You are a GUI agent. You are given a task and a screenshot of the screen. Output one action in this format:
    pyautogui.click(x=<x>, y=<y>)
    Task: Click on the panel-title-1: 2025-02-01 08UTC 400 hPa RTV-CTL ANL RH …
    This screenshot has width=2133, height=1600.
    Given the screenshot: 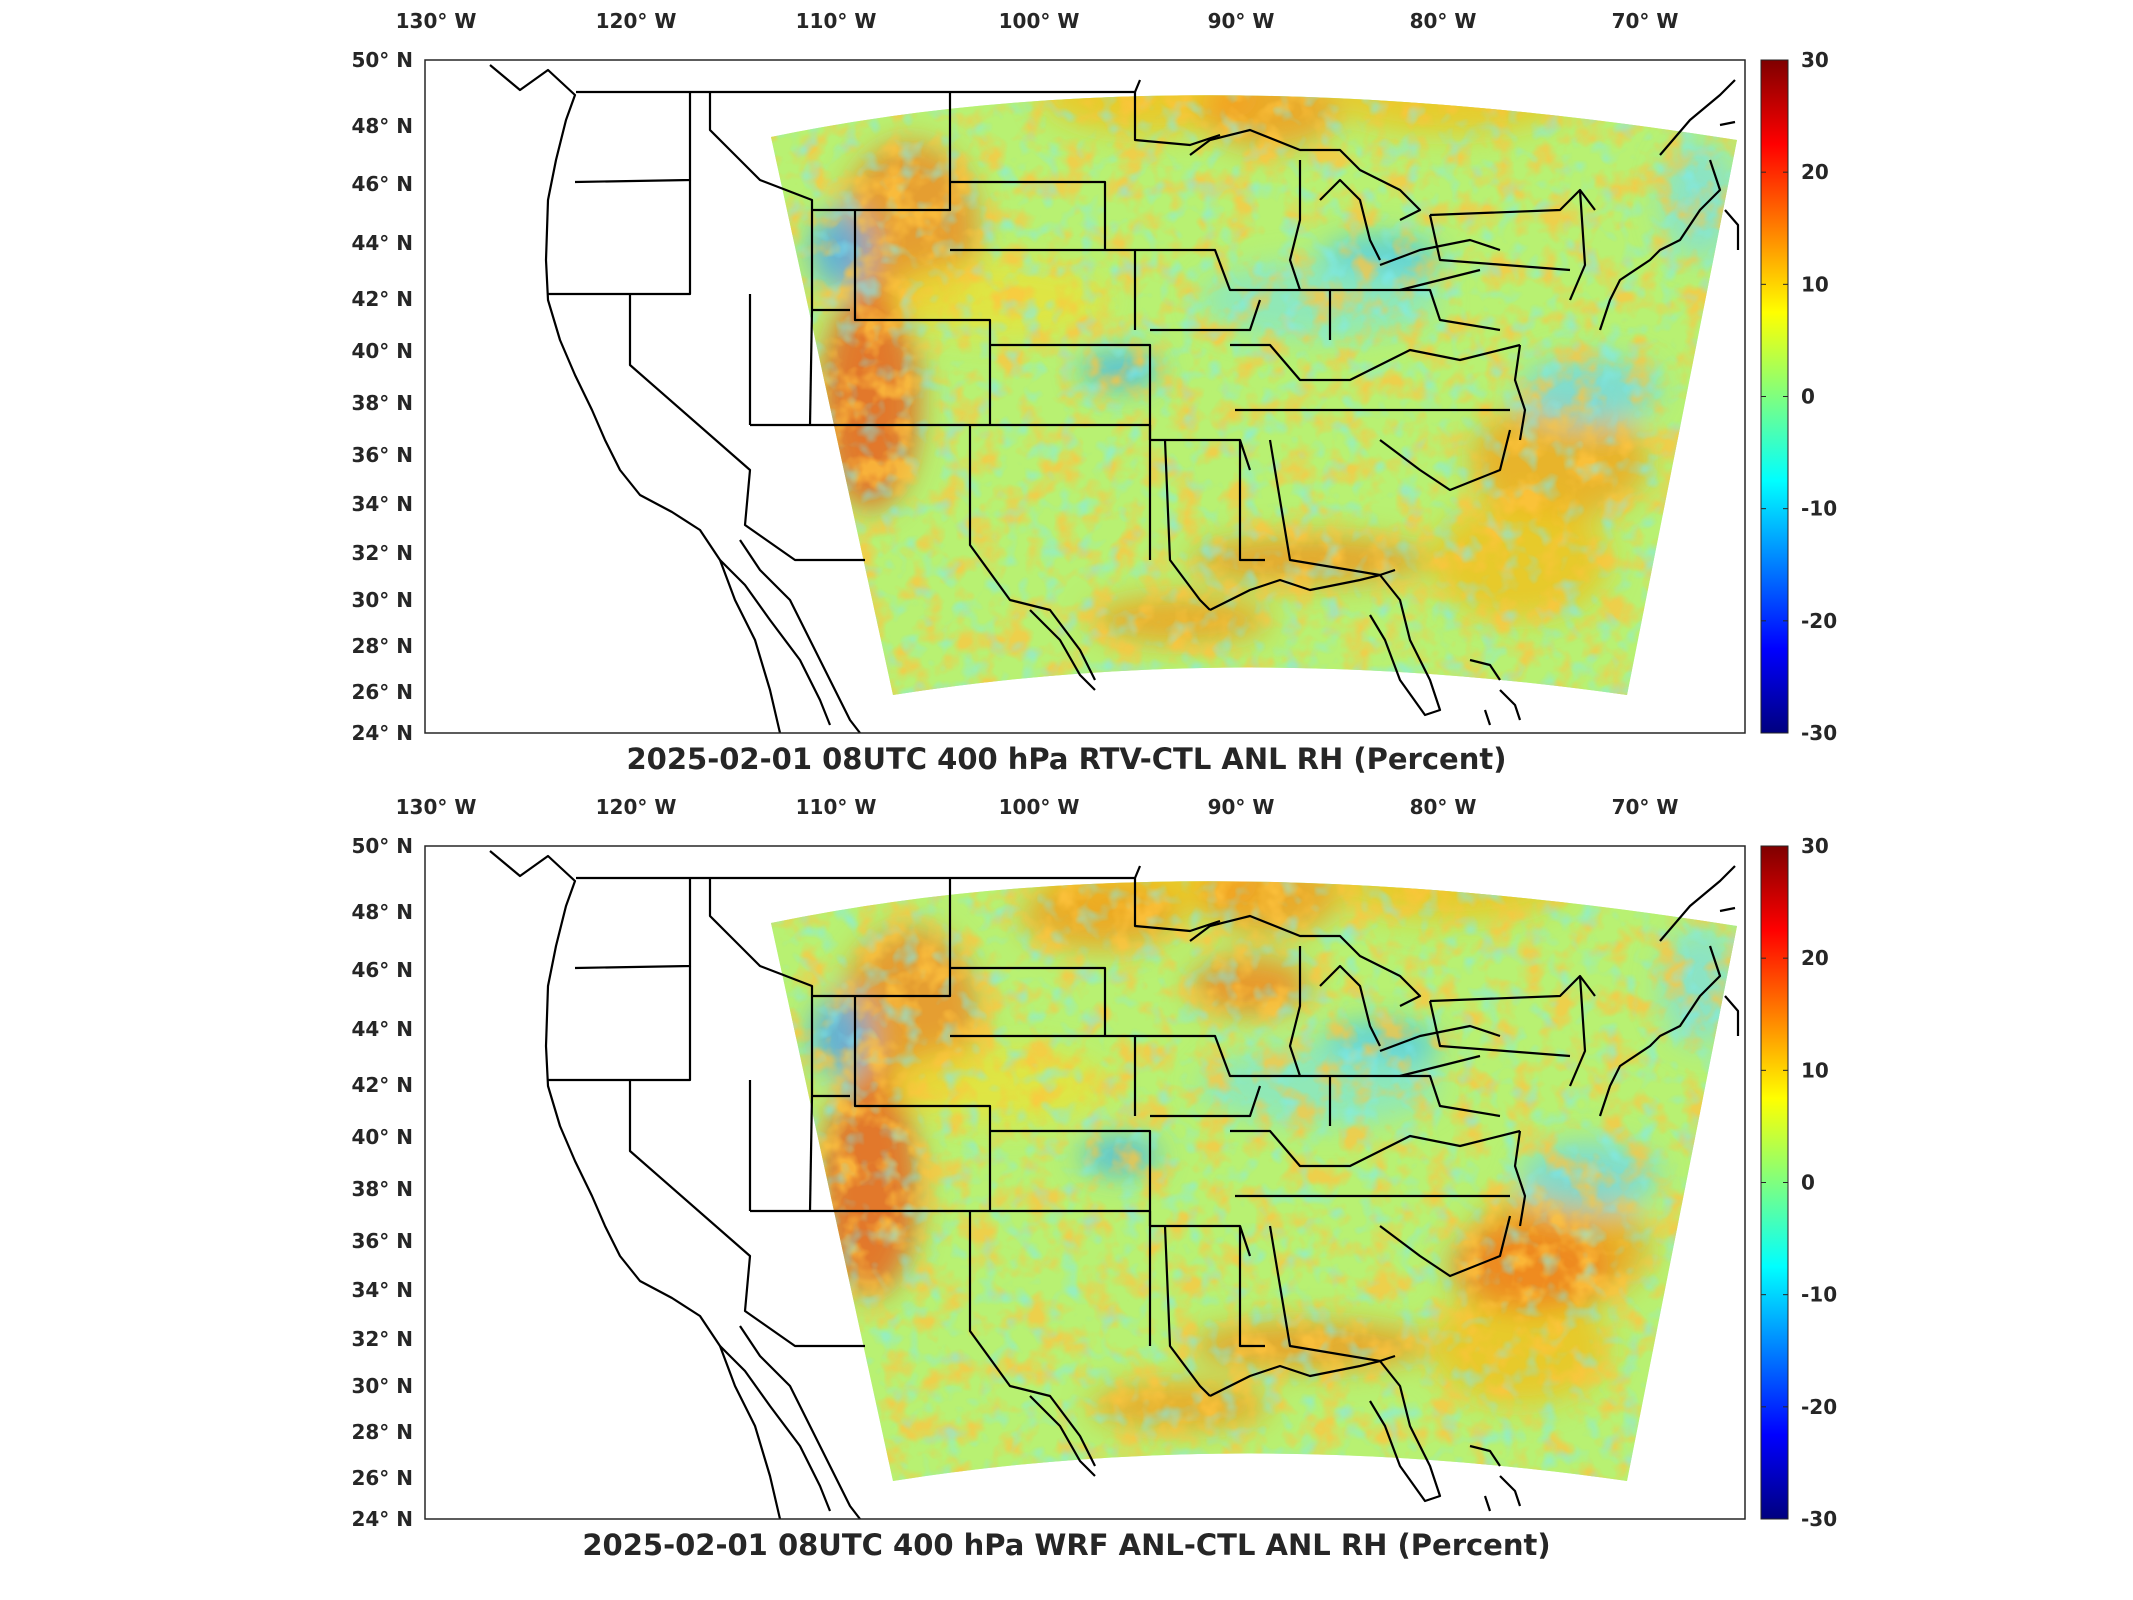 What is the action you would take?
    pyautogui.click(x=1066, y=759)
    